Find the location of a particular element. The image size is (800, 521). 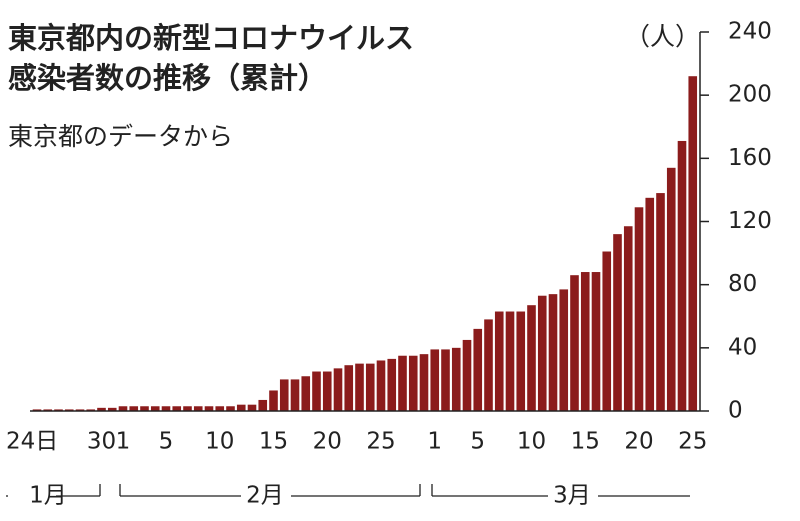

y-tick-label: 0 is located at coordinates (735, 411).